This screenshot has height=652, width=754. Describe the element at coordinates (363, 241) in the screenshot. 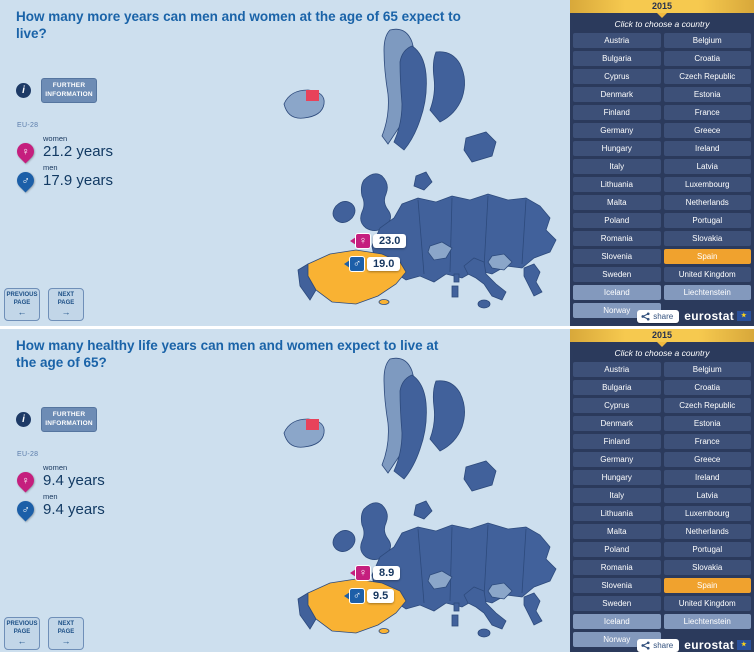

I see `female-icon: ♀` at that location.